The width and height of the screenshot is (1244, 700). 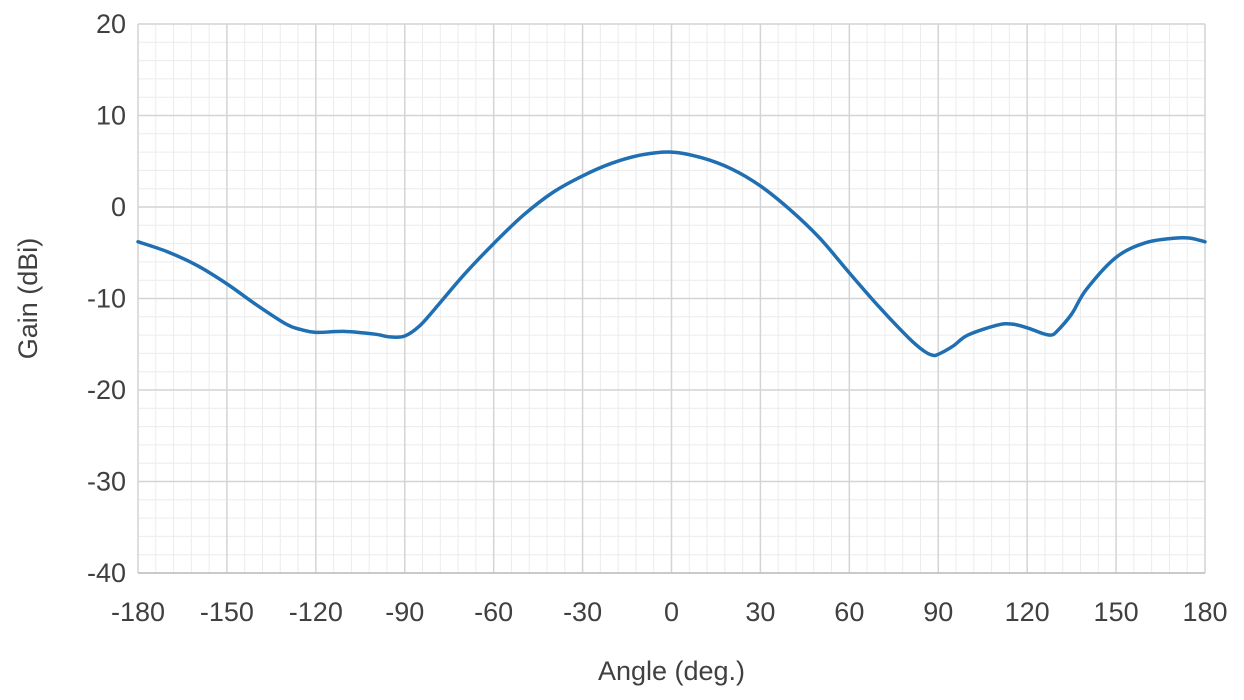 What do you see at coordinates (671, 671) in the screenshot?
I see `x-axis-title: Angle (deg.)` at bounding box center [671, 671].